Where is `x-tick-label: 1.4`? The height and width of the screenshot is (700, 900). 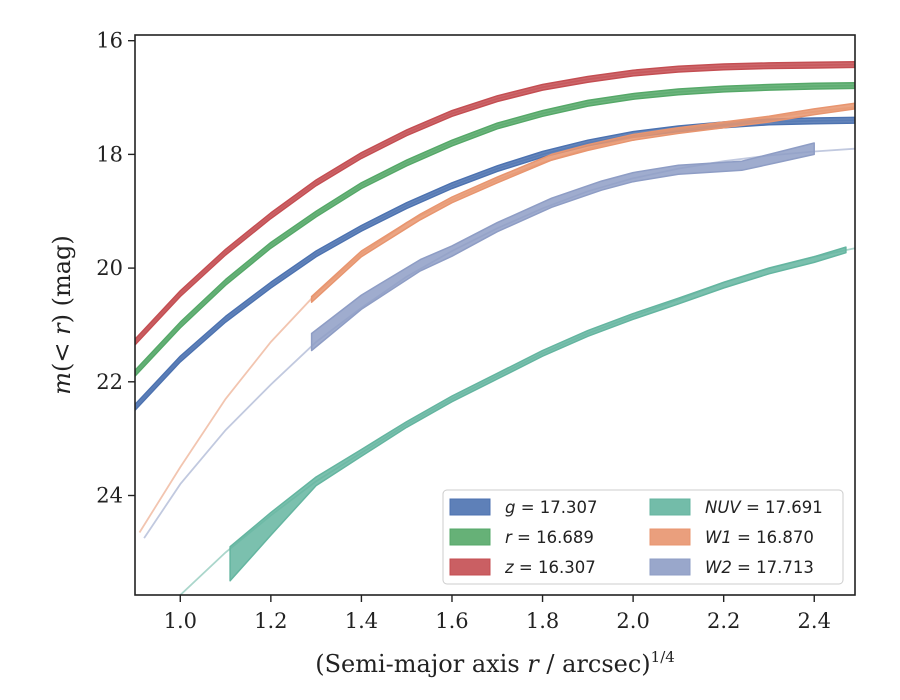 x-tick-label: 1.4 is located at coordinates (361, 621).